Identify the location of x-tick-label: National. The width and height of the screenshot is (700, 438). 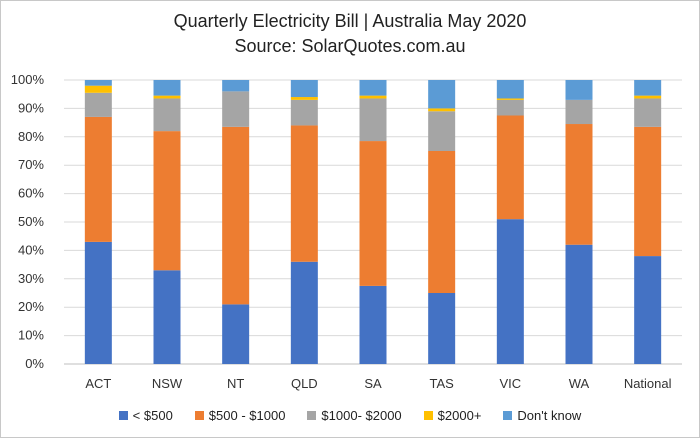
(648, 383).